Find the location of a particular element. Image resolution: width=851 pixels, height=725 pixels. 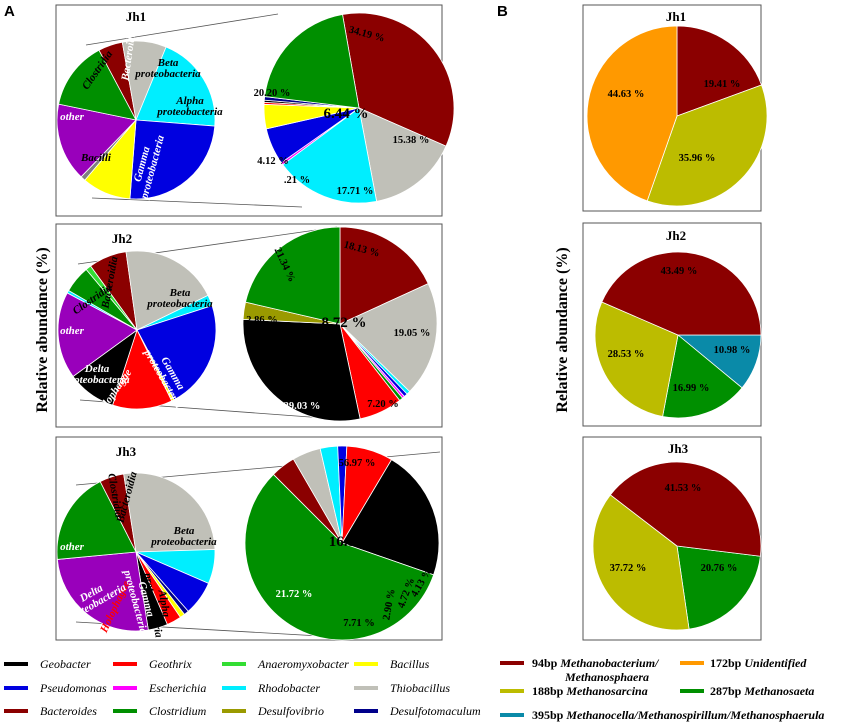

legend-a-item-bacteroides: Bacteroides is located at coordinates (50, 711).